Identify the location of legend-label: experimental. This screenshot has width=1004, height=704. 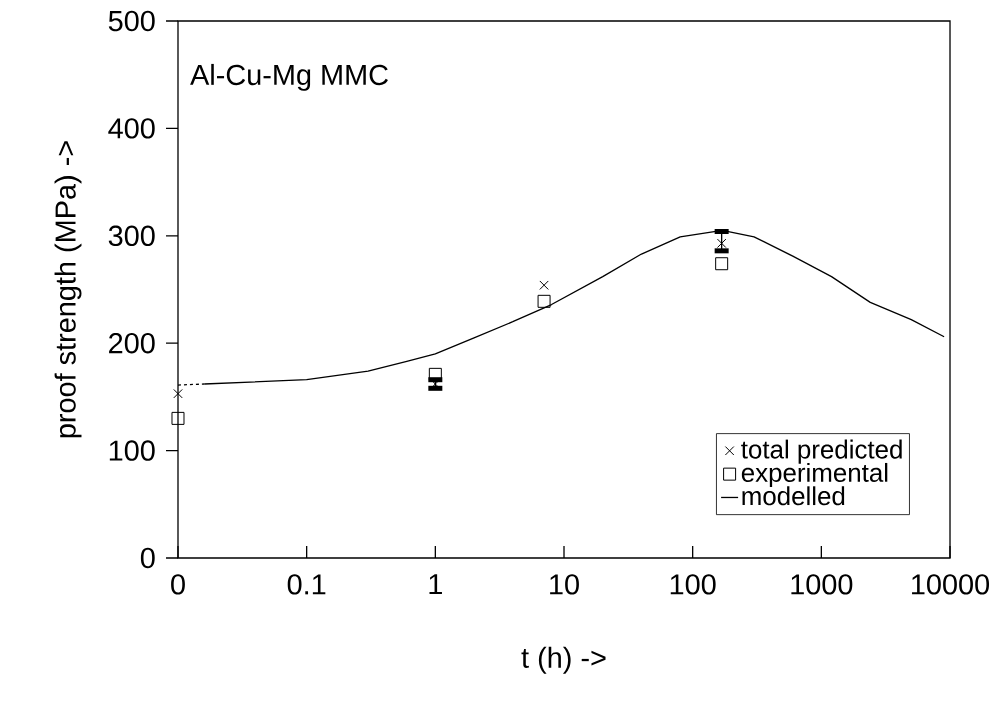
(814, 475).